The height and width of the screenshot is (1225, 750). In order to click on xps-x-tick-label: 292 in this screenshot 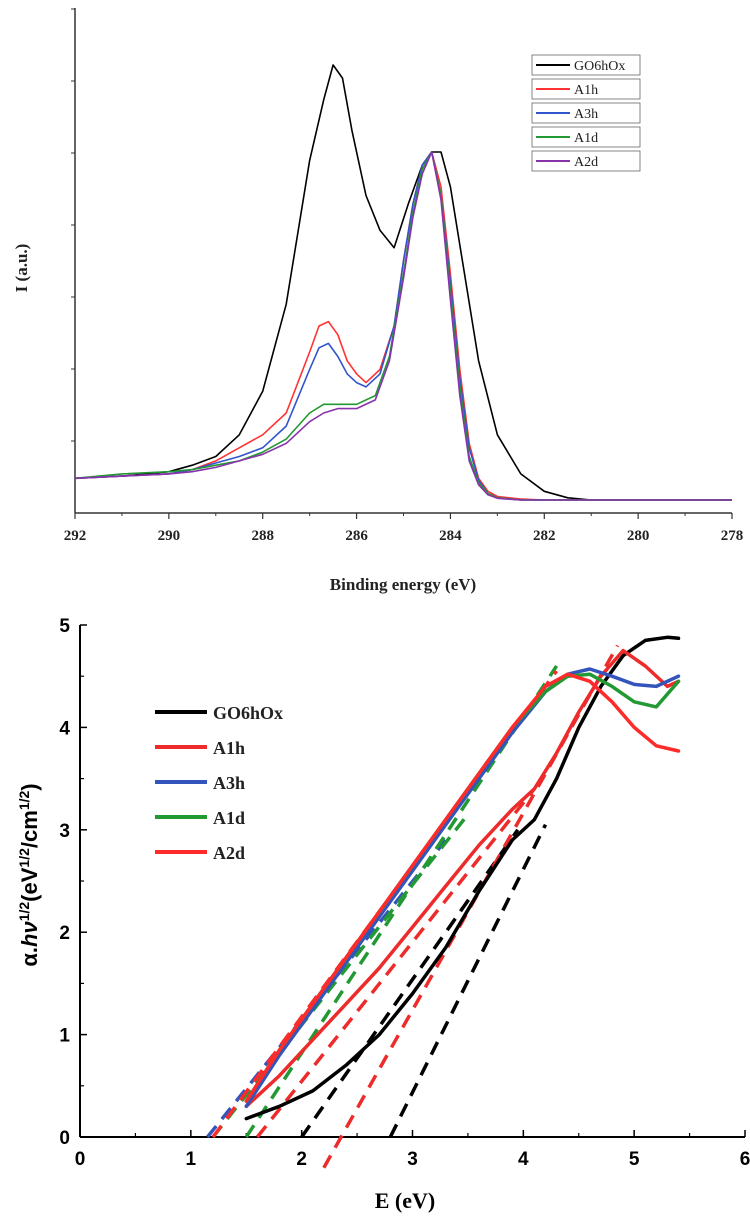, I will do `click(75, 536)`.